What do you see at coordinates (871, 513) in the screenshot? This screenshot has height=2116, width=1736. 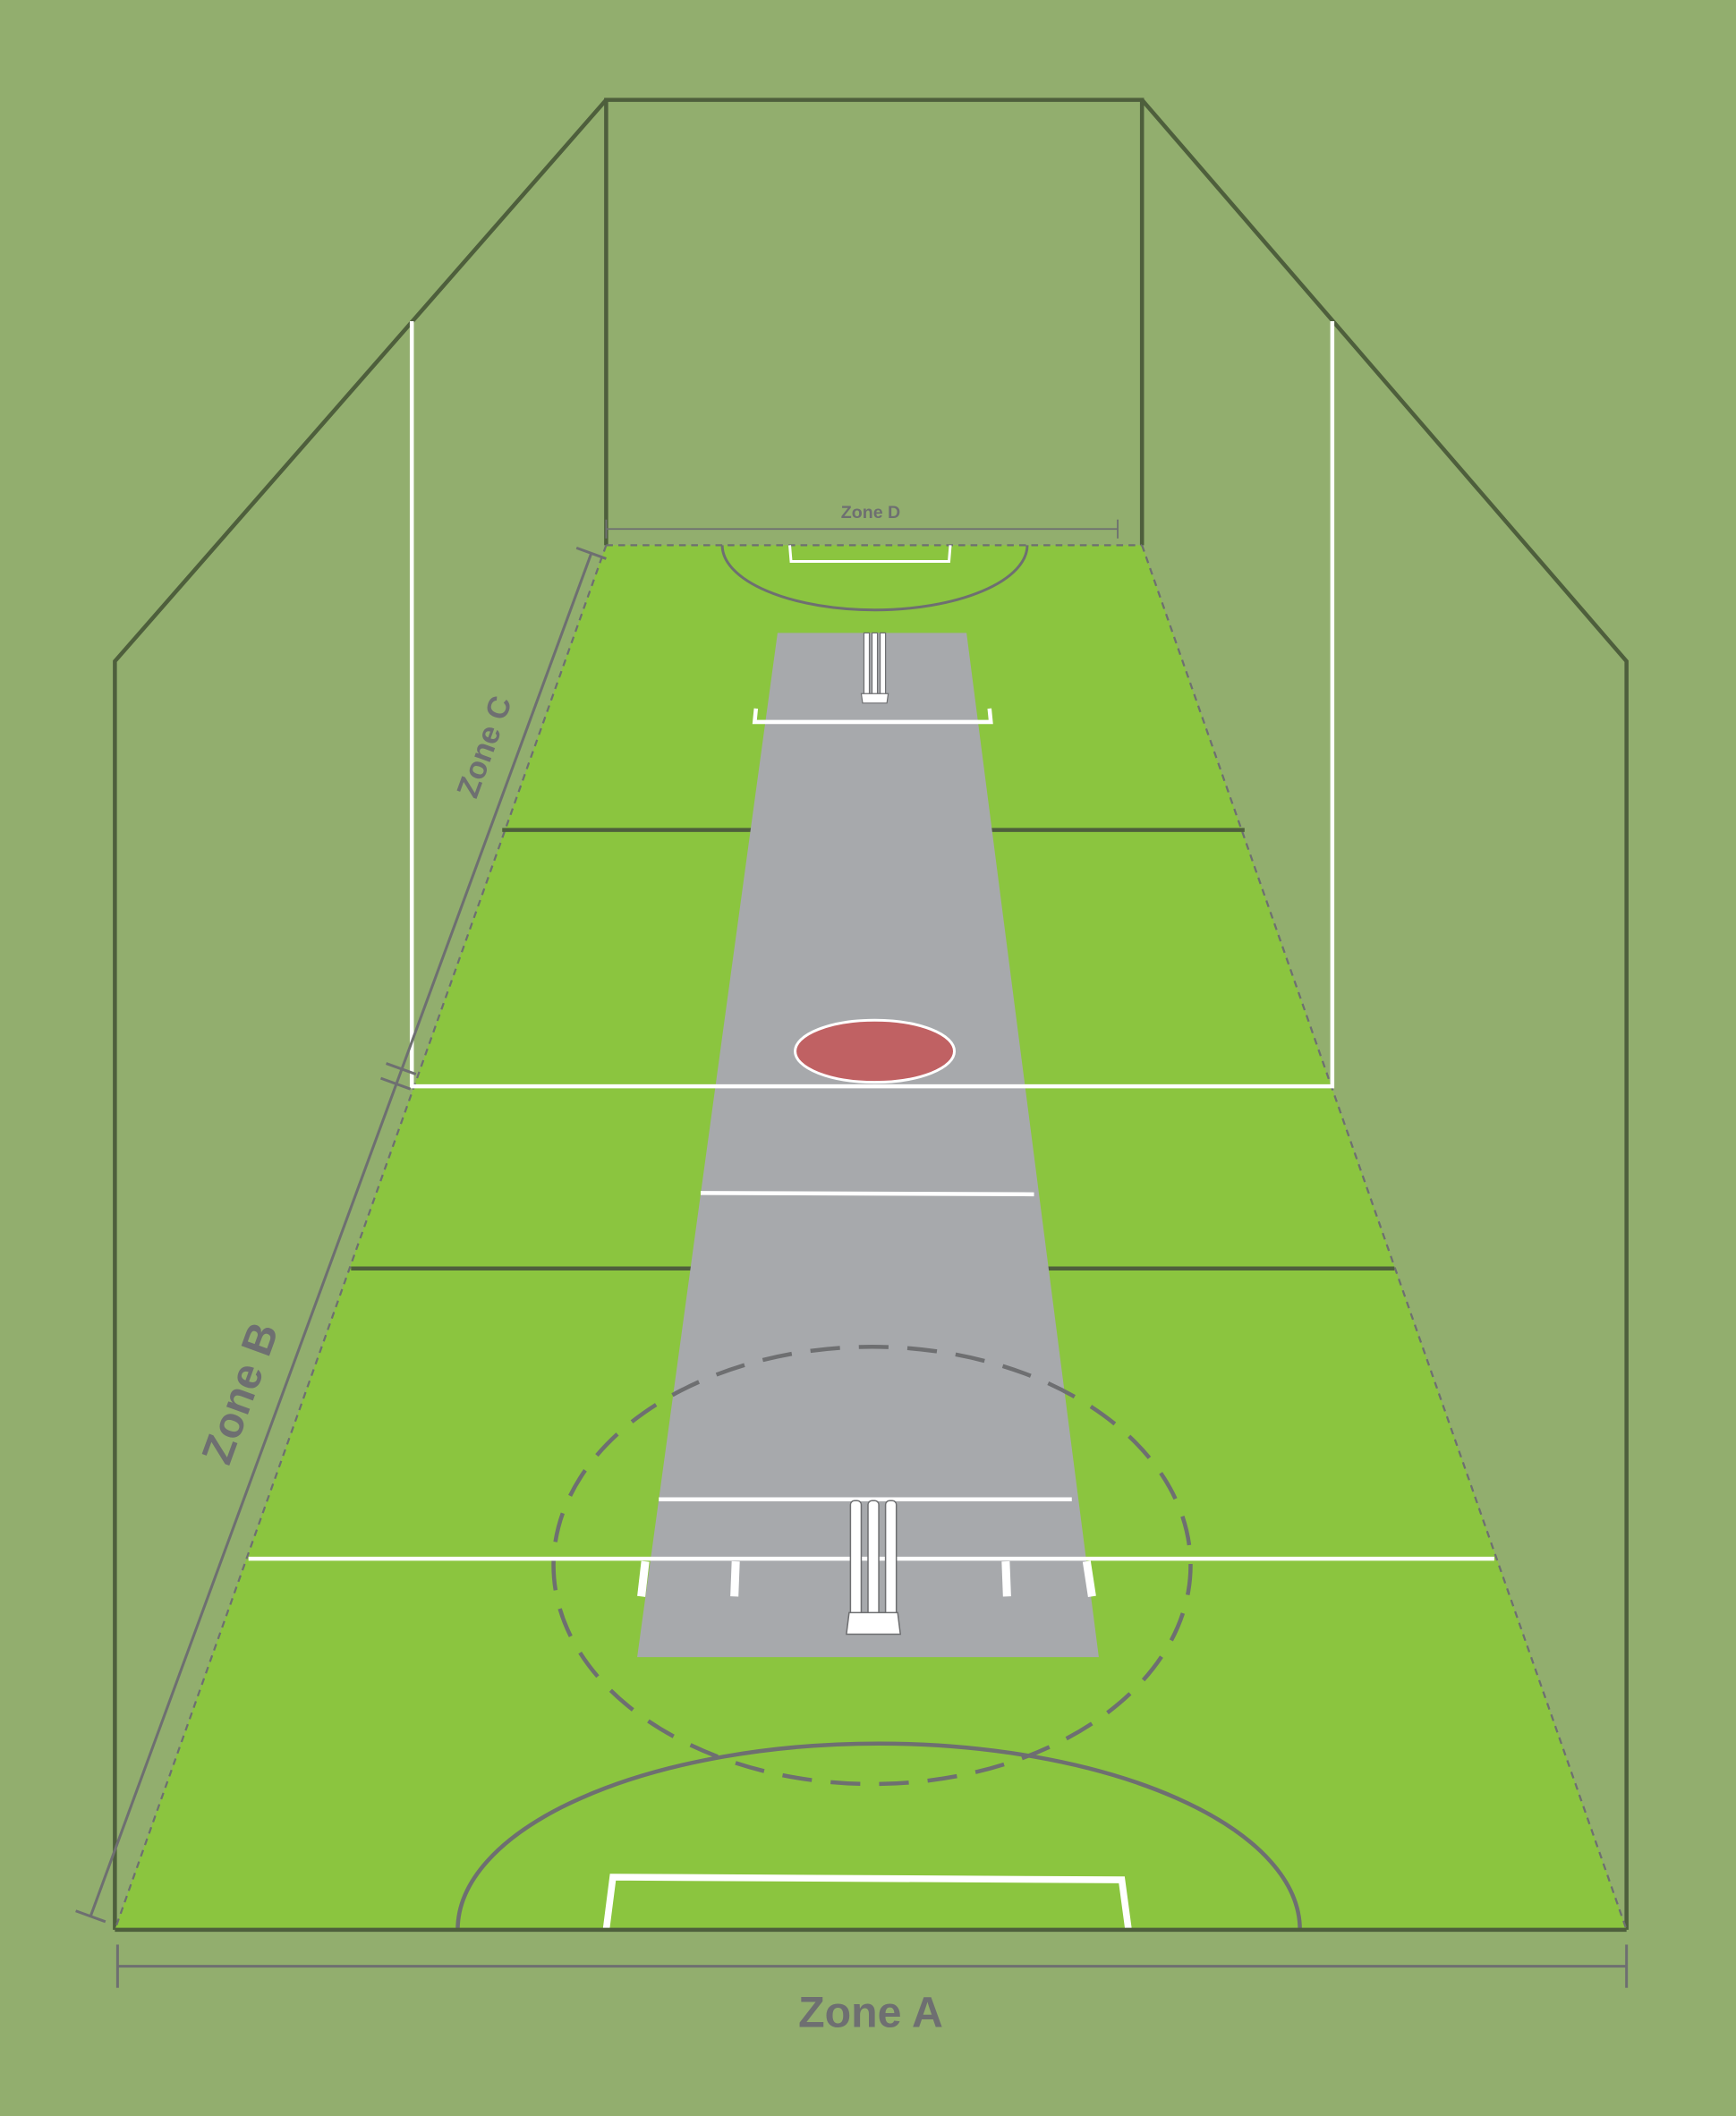 I see `zone-d-label: Zone D` at bounding box center [871, 513].